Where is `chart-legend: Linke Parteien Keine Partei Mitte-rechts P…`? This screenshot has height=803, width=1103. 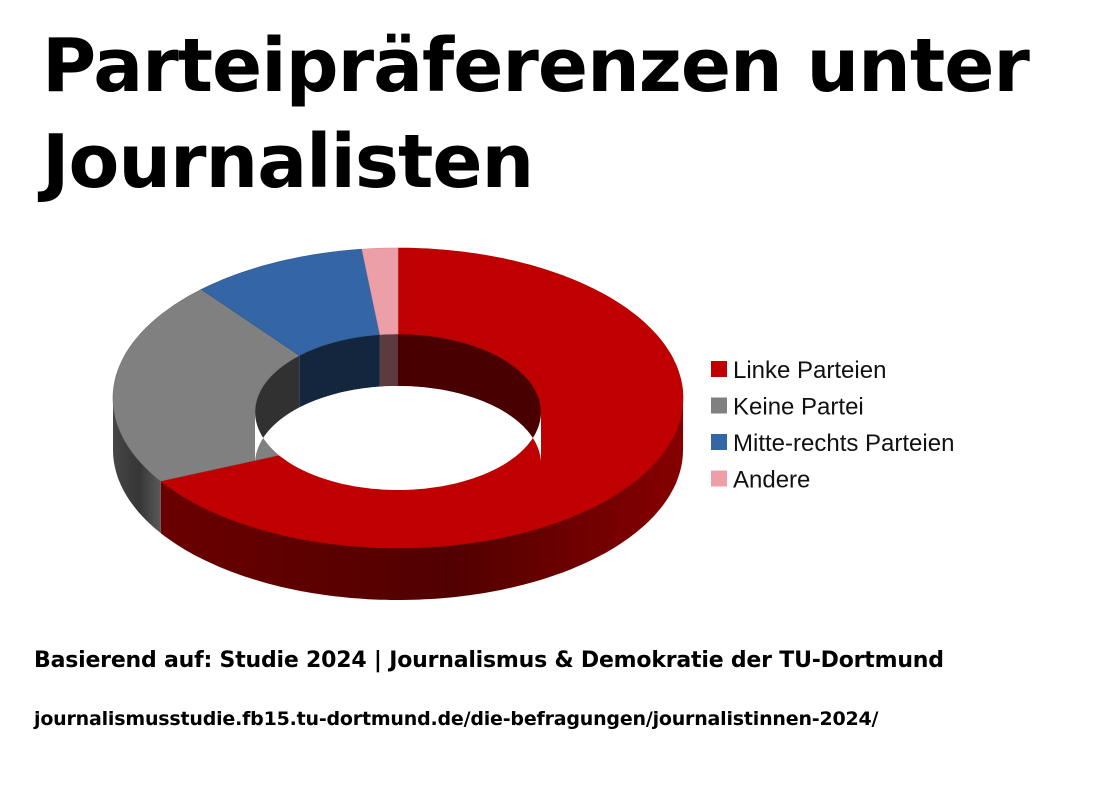
chart-legend: Linke Parteien Keine Partei Mitte-rechts P… is located at coordinates (832, 425).